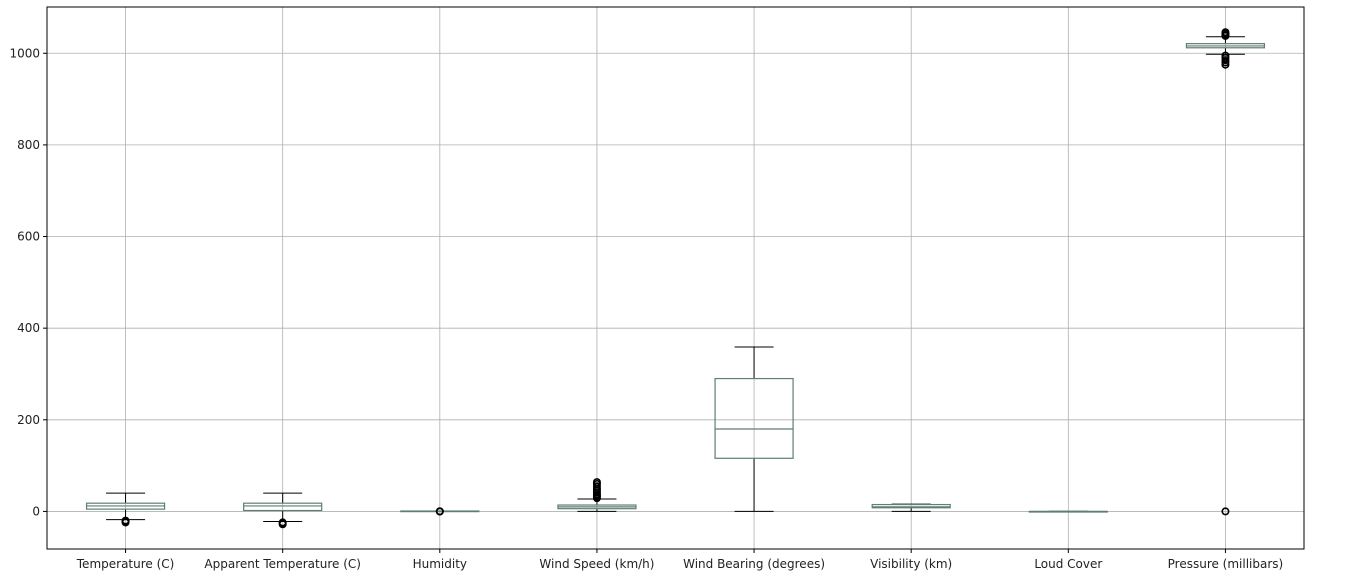 The width and height of the screenshot is (1347, 583). What do you see at coordinates (28, 145) in the screenshot?
I see `y-tick-label: 800` at bounding box center [28, 145].